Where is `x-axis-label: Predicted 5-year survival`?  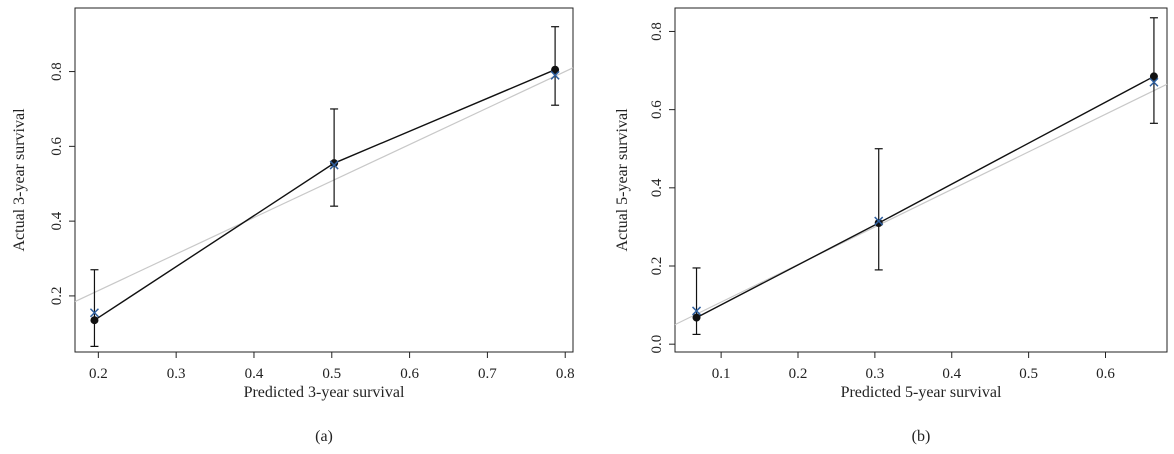 x-axis-label: Predicted 5-year survival is located at coordinates (921, 392).